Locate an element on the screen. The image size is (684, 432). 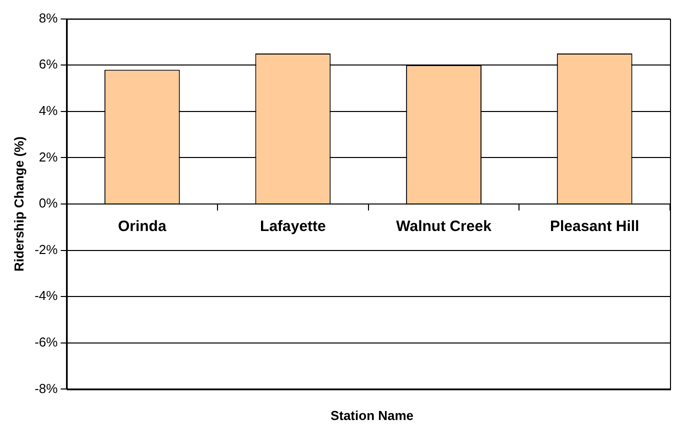
x-axis-title: Station Name is located at coordinates (372, 415).